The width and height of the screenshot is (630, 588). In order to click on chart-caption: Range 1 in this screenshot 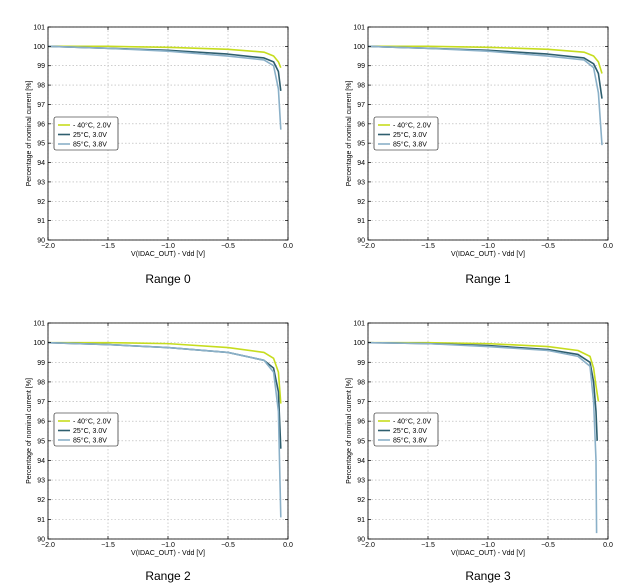, I will do `click(488, 279)`.